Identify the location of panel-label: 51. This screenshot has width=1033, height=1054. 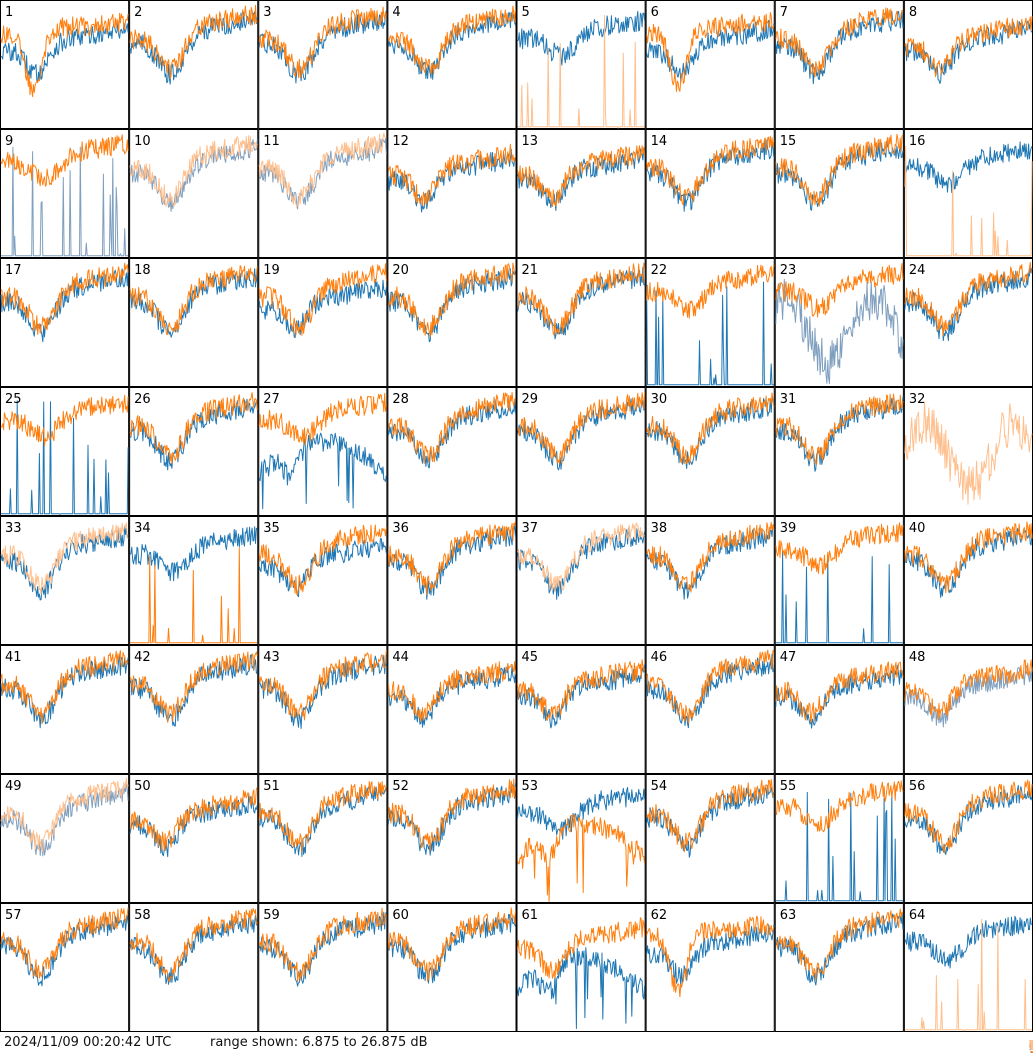
(271, 786).